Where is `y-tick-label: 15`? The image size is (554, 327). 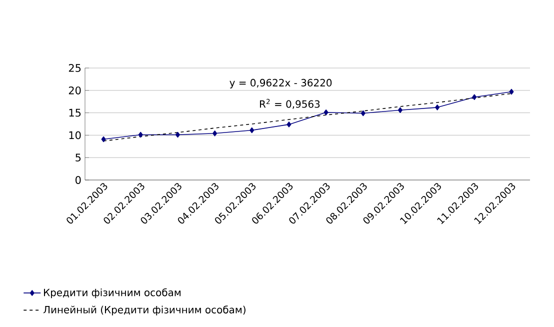 y-tick-label: 15 is located at coordinates (75, 112).